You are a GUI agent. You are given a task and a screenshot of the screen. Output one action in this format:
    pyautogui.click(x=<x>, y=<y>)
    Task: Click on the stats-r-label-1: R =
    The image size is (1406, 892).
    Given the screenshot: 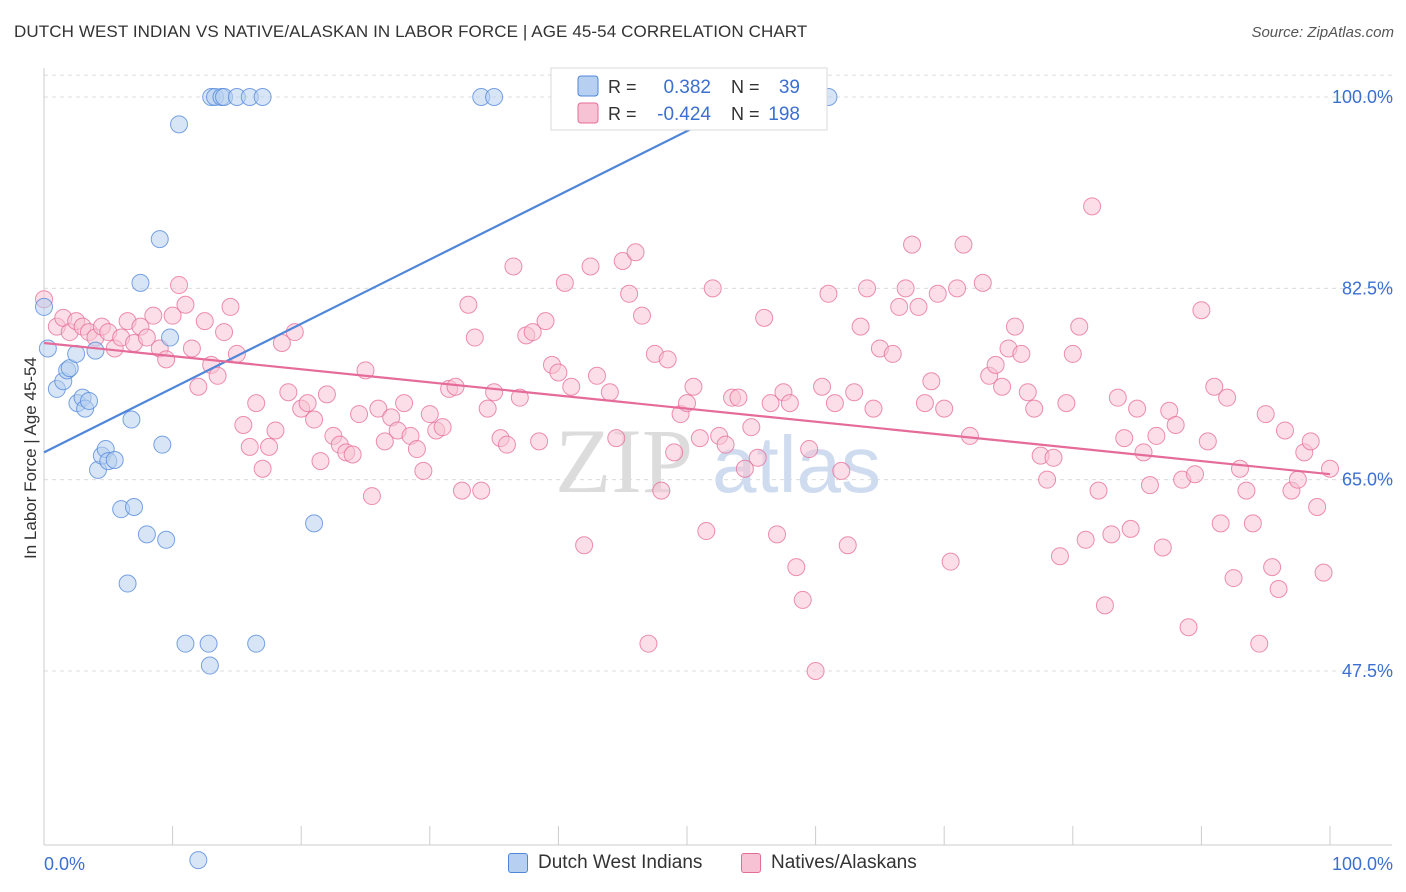 What is the action you would take?
    pyautogui.click(x=622, y=87)
    